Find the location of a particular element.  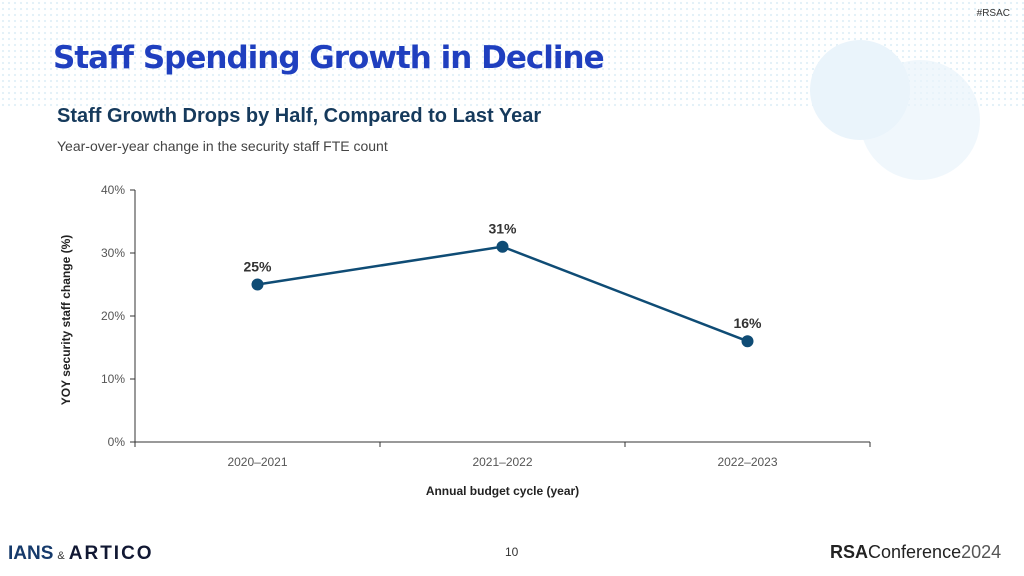

x-tick-label: 2022–2023 is located at coordinates (747, 462).